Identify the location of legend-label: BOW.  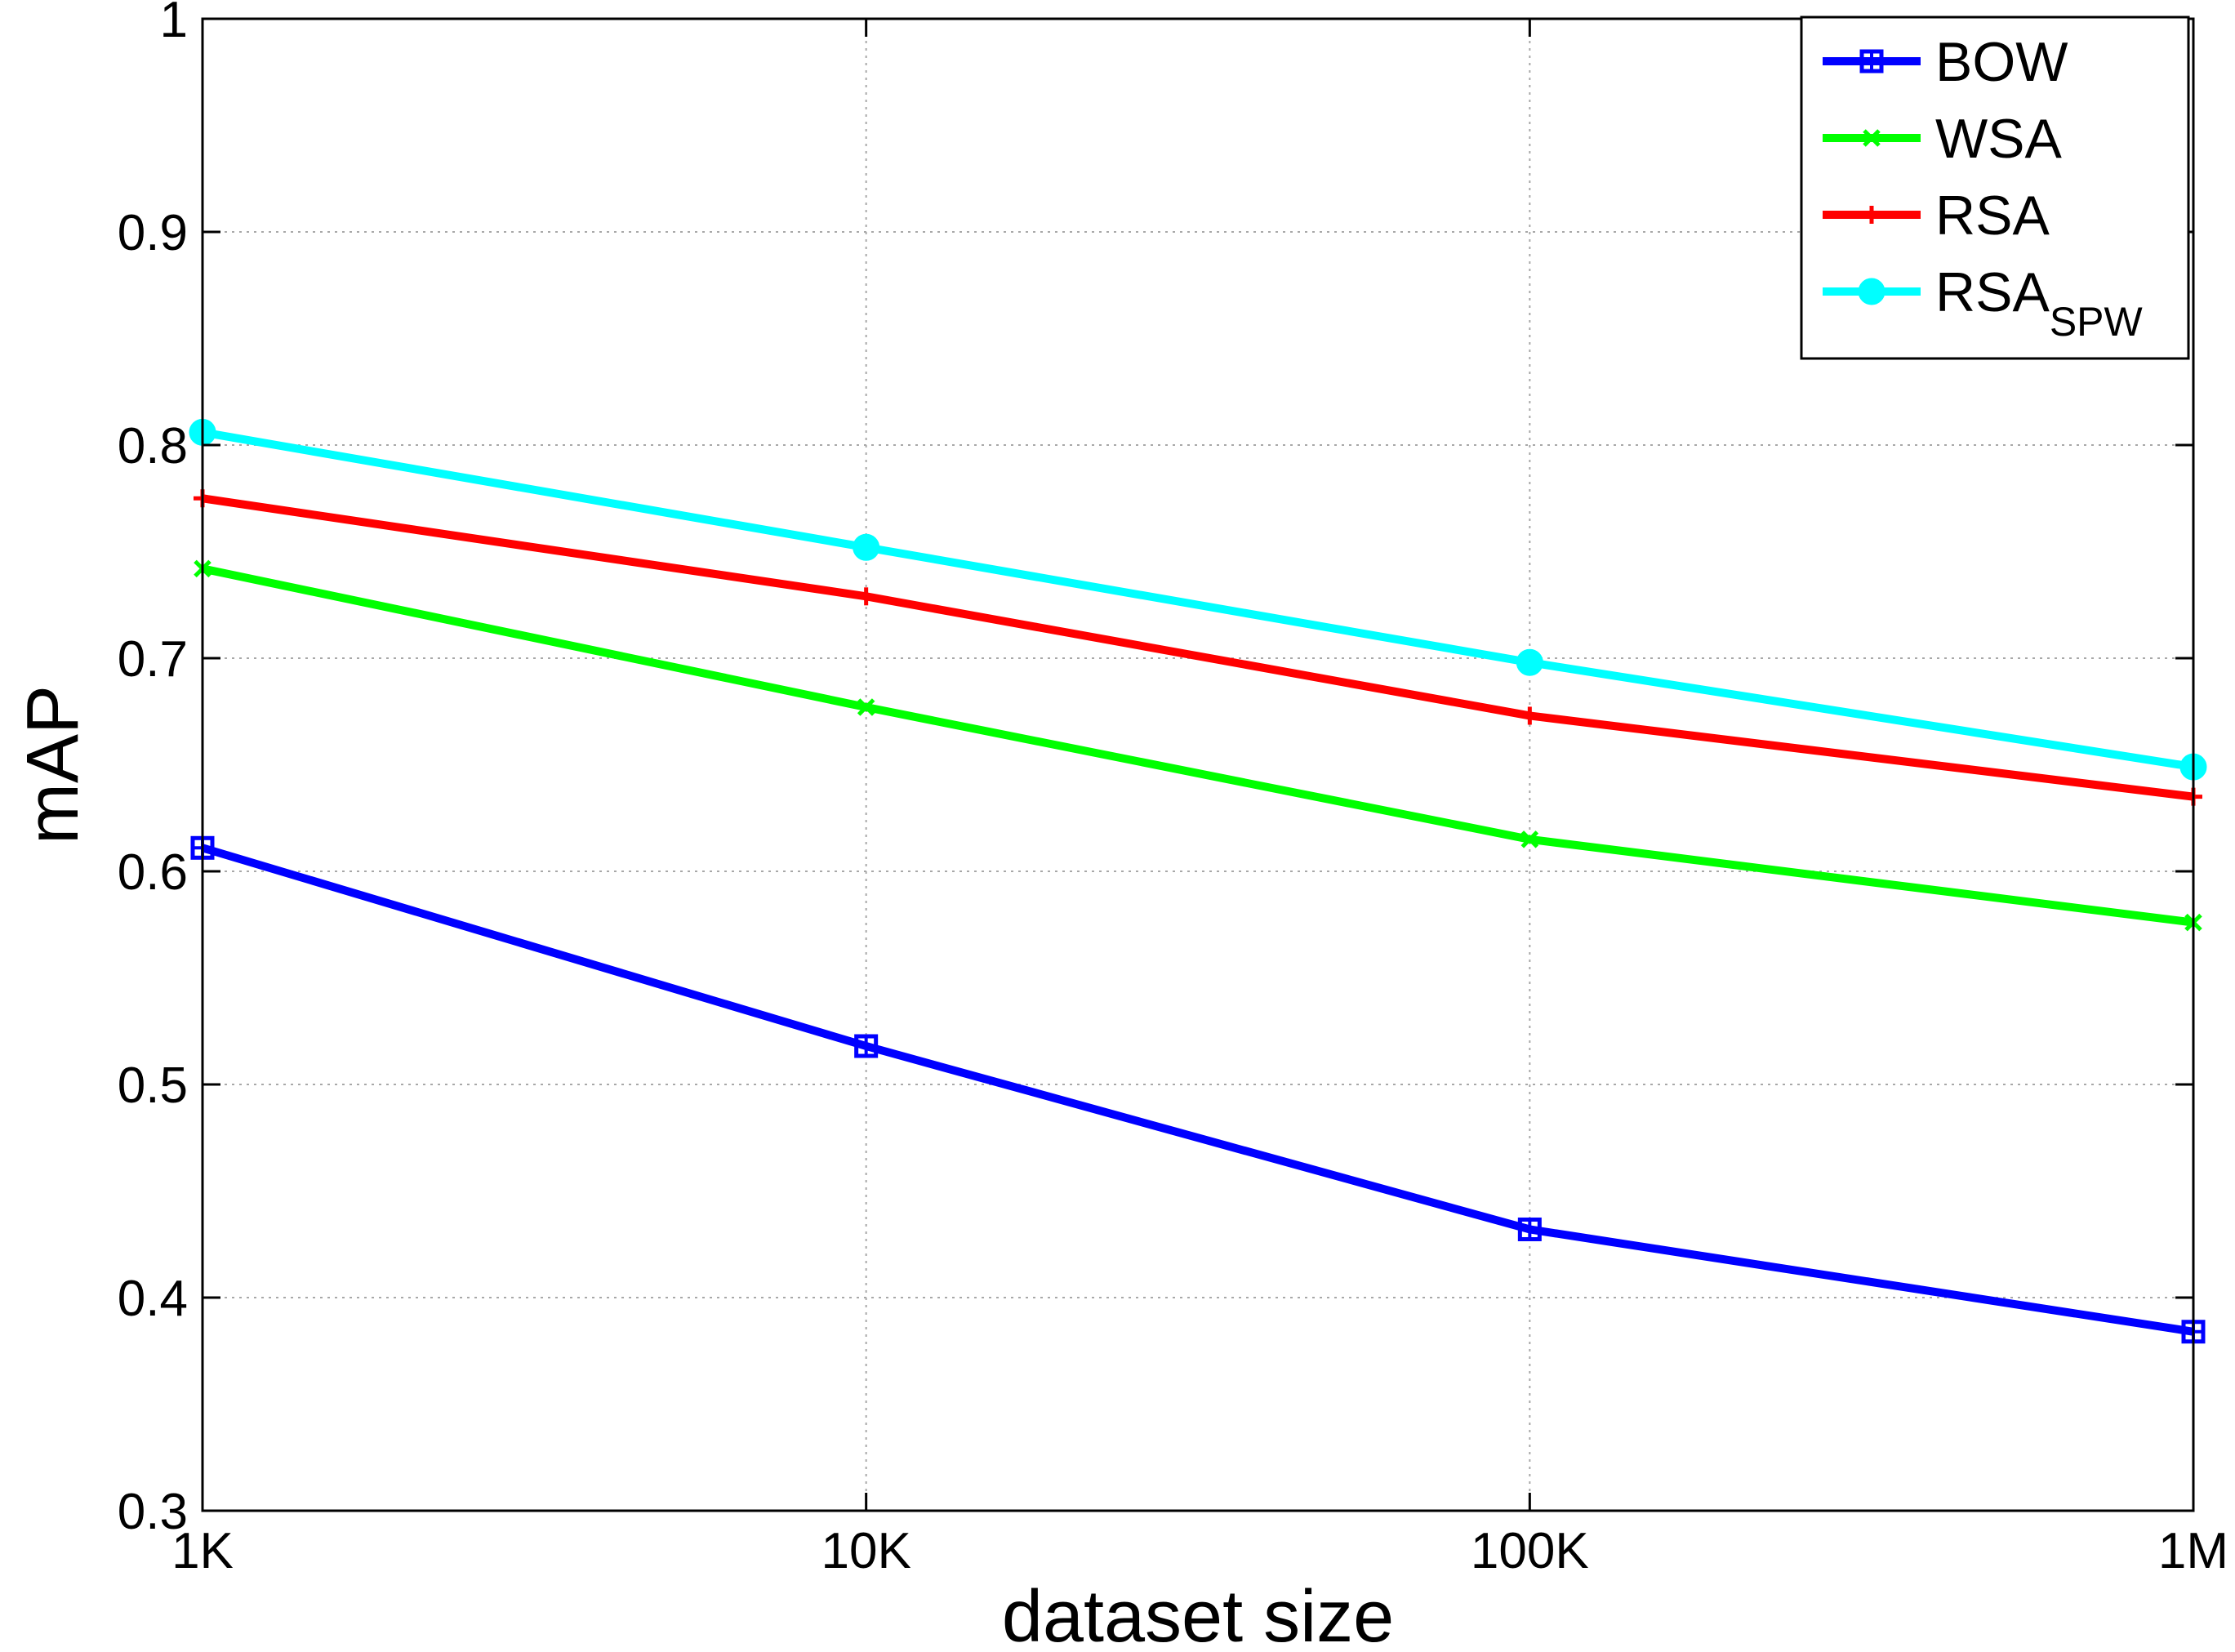
(2002, 62).